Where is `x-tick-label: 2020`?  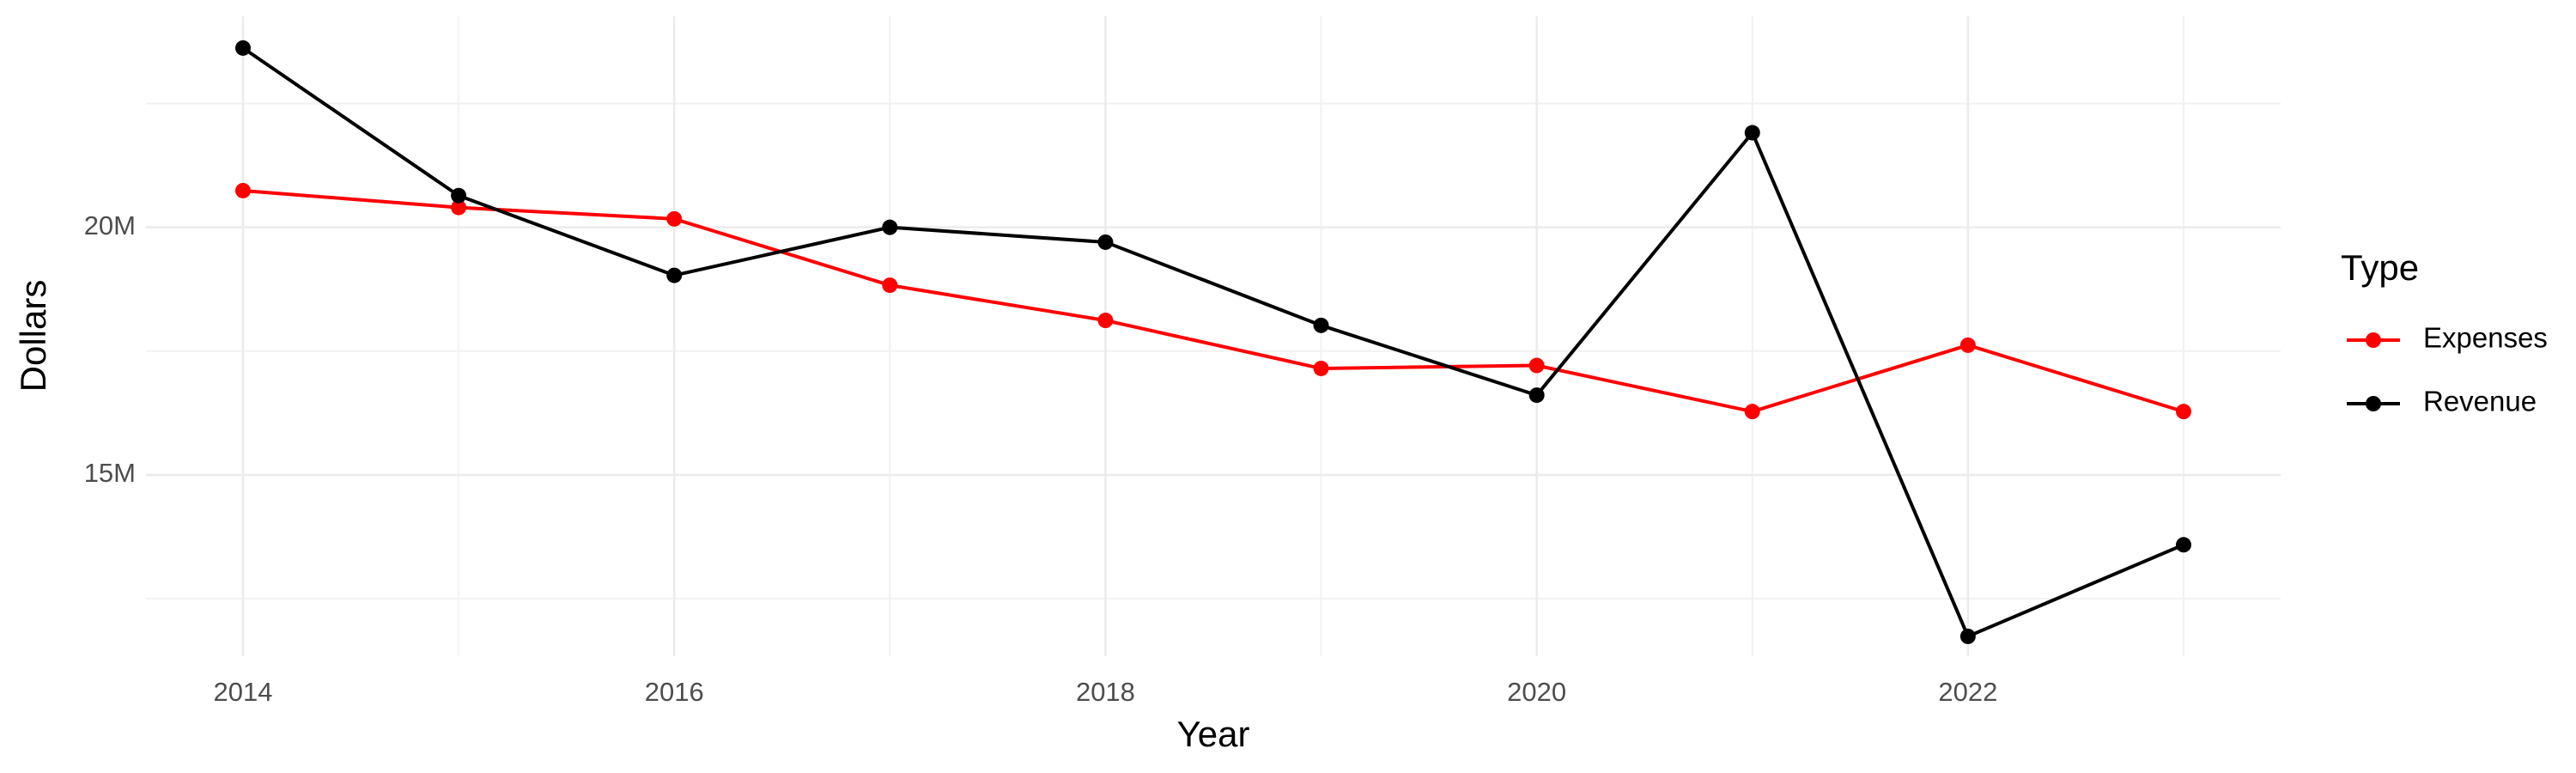
x-tick-label: 2020 is located at coordinates (1536, 692).